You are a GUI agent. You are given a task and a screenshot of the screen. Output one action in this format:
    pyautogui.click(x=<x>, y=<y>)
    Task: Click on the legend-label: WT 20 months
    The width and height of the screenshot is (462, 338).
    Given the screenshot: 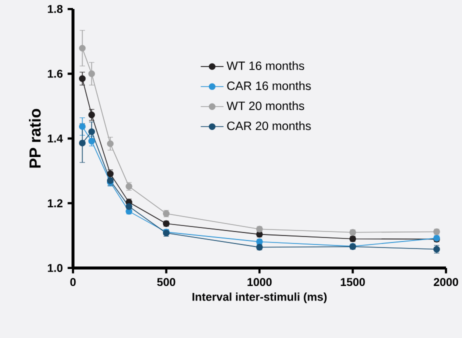 What is the action you would take?
    pyautogui.click(x=265, y=105)
    